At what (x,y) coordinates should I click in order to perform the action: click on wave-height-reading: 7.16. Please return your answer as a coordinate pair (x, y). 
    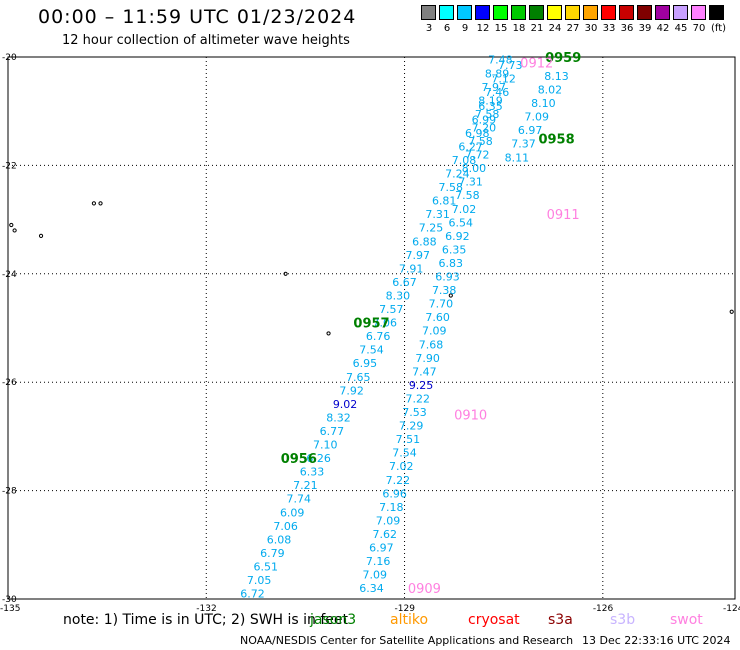
    Looking at the image, I should click on (378, 561).